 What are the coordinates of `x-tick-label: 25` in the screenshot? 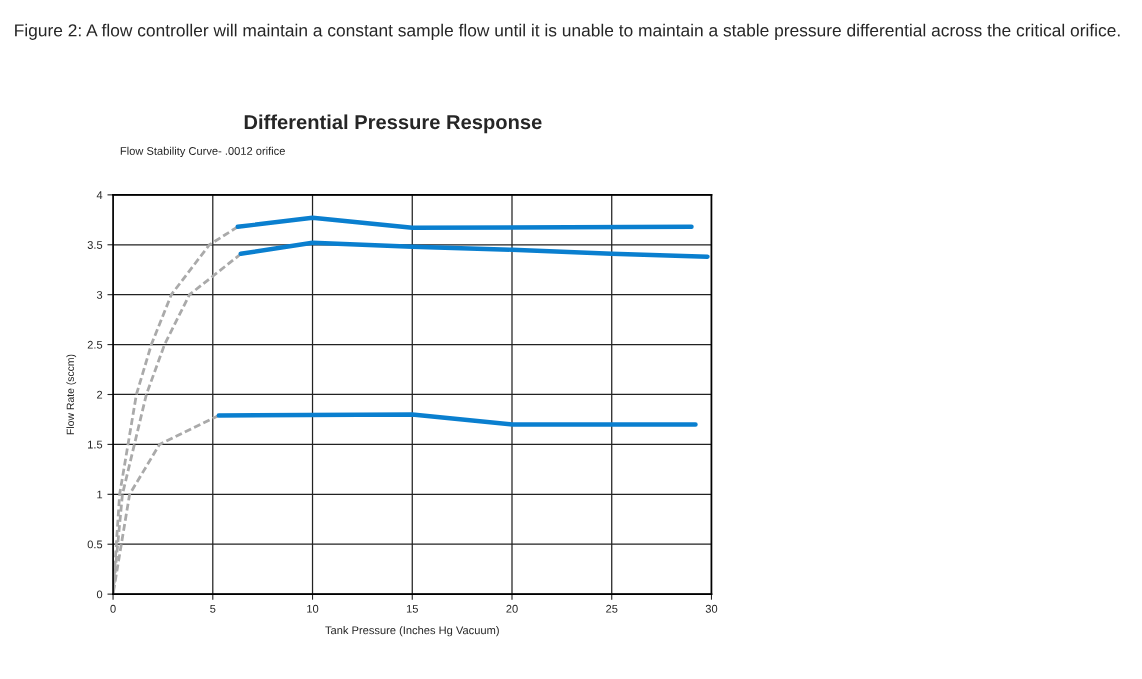 It's located at (612, 608).